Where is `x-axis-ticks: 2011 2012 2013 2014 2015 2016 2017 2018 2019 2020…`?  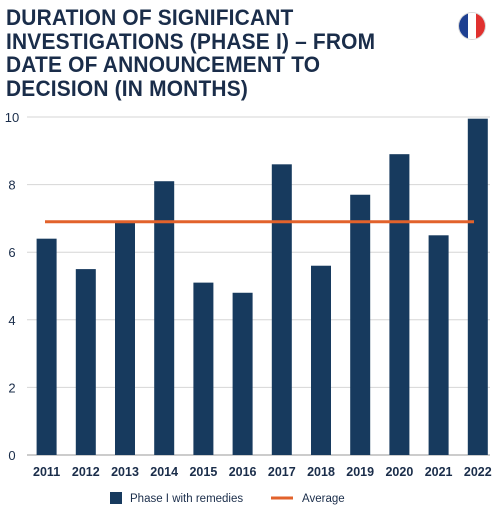 x-axis-ticks: 2011 2012 2013 2014 2015 2016 2017 2018 2019 2020… is located at coordinates (262, 472).